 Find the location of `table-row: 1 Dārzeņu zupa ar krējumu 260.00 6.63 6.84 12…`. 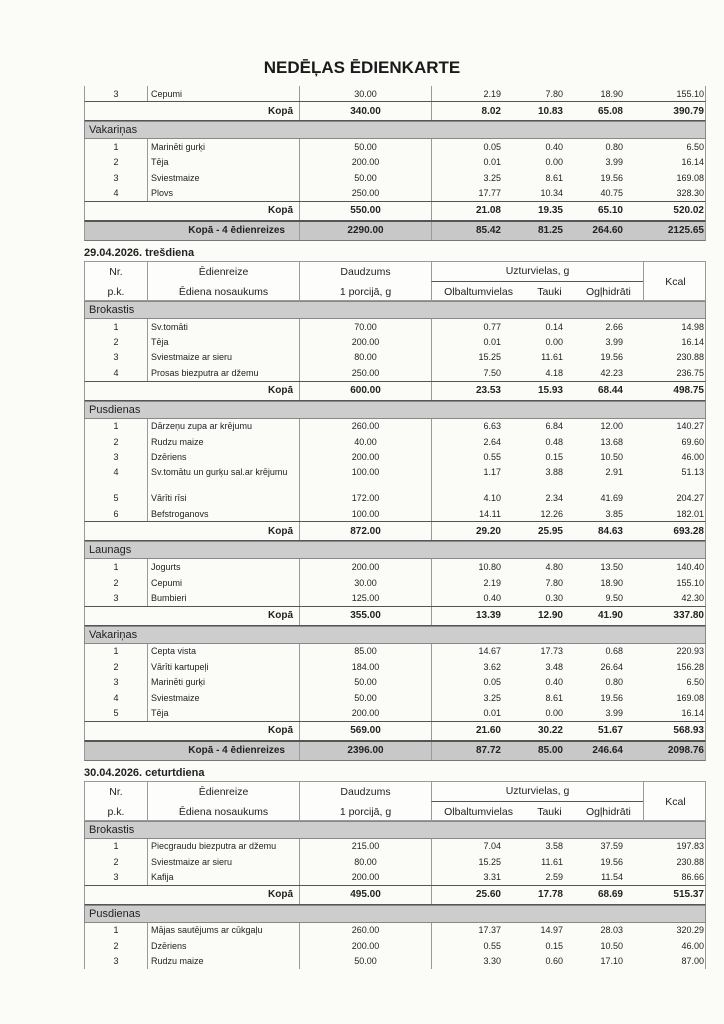

table-row: 1 Dārzeņu zupa ar krējumu 260.00 6.63 6.84 12… is located at coordinates (395, 426).